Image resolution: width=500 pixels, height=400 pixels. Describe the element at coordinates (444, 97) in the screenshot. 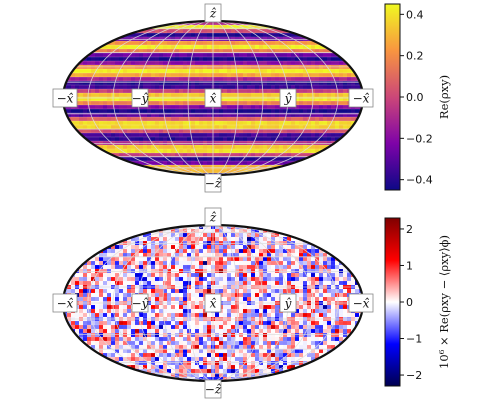

I see `colorbar-label: Re(ρxy)` at that location.